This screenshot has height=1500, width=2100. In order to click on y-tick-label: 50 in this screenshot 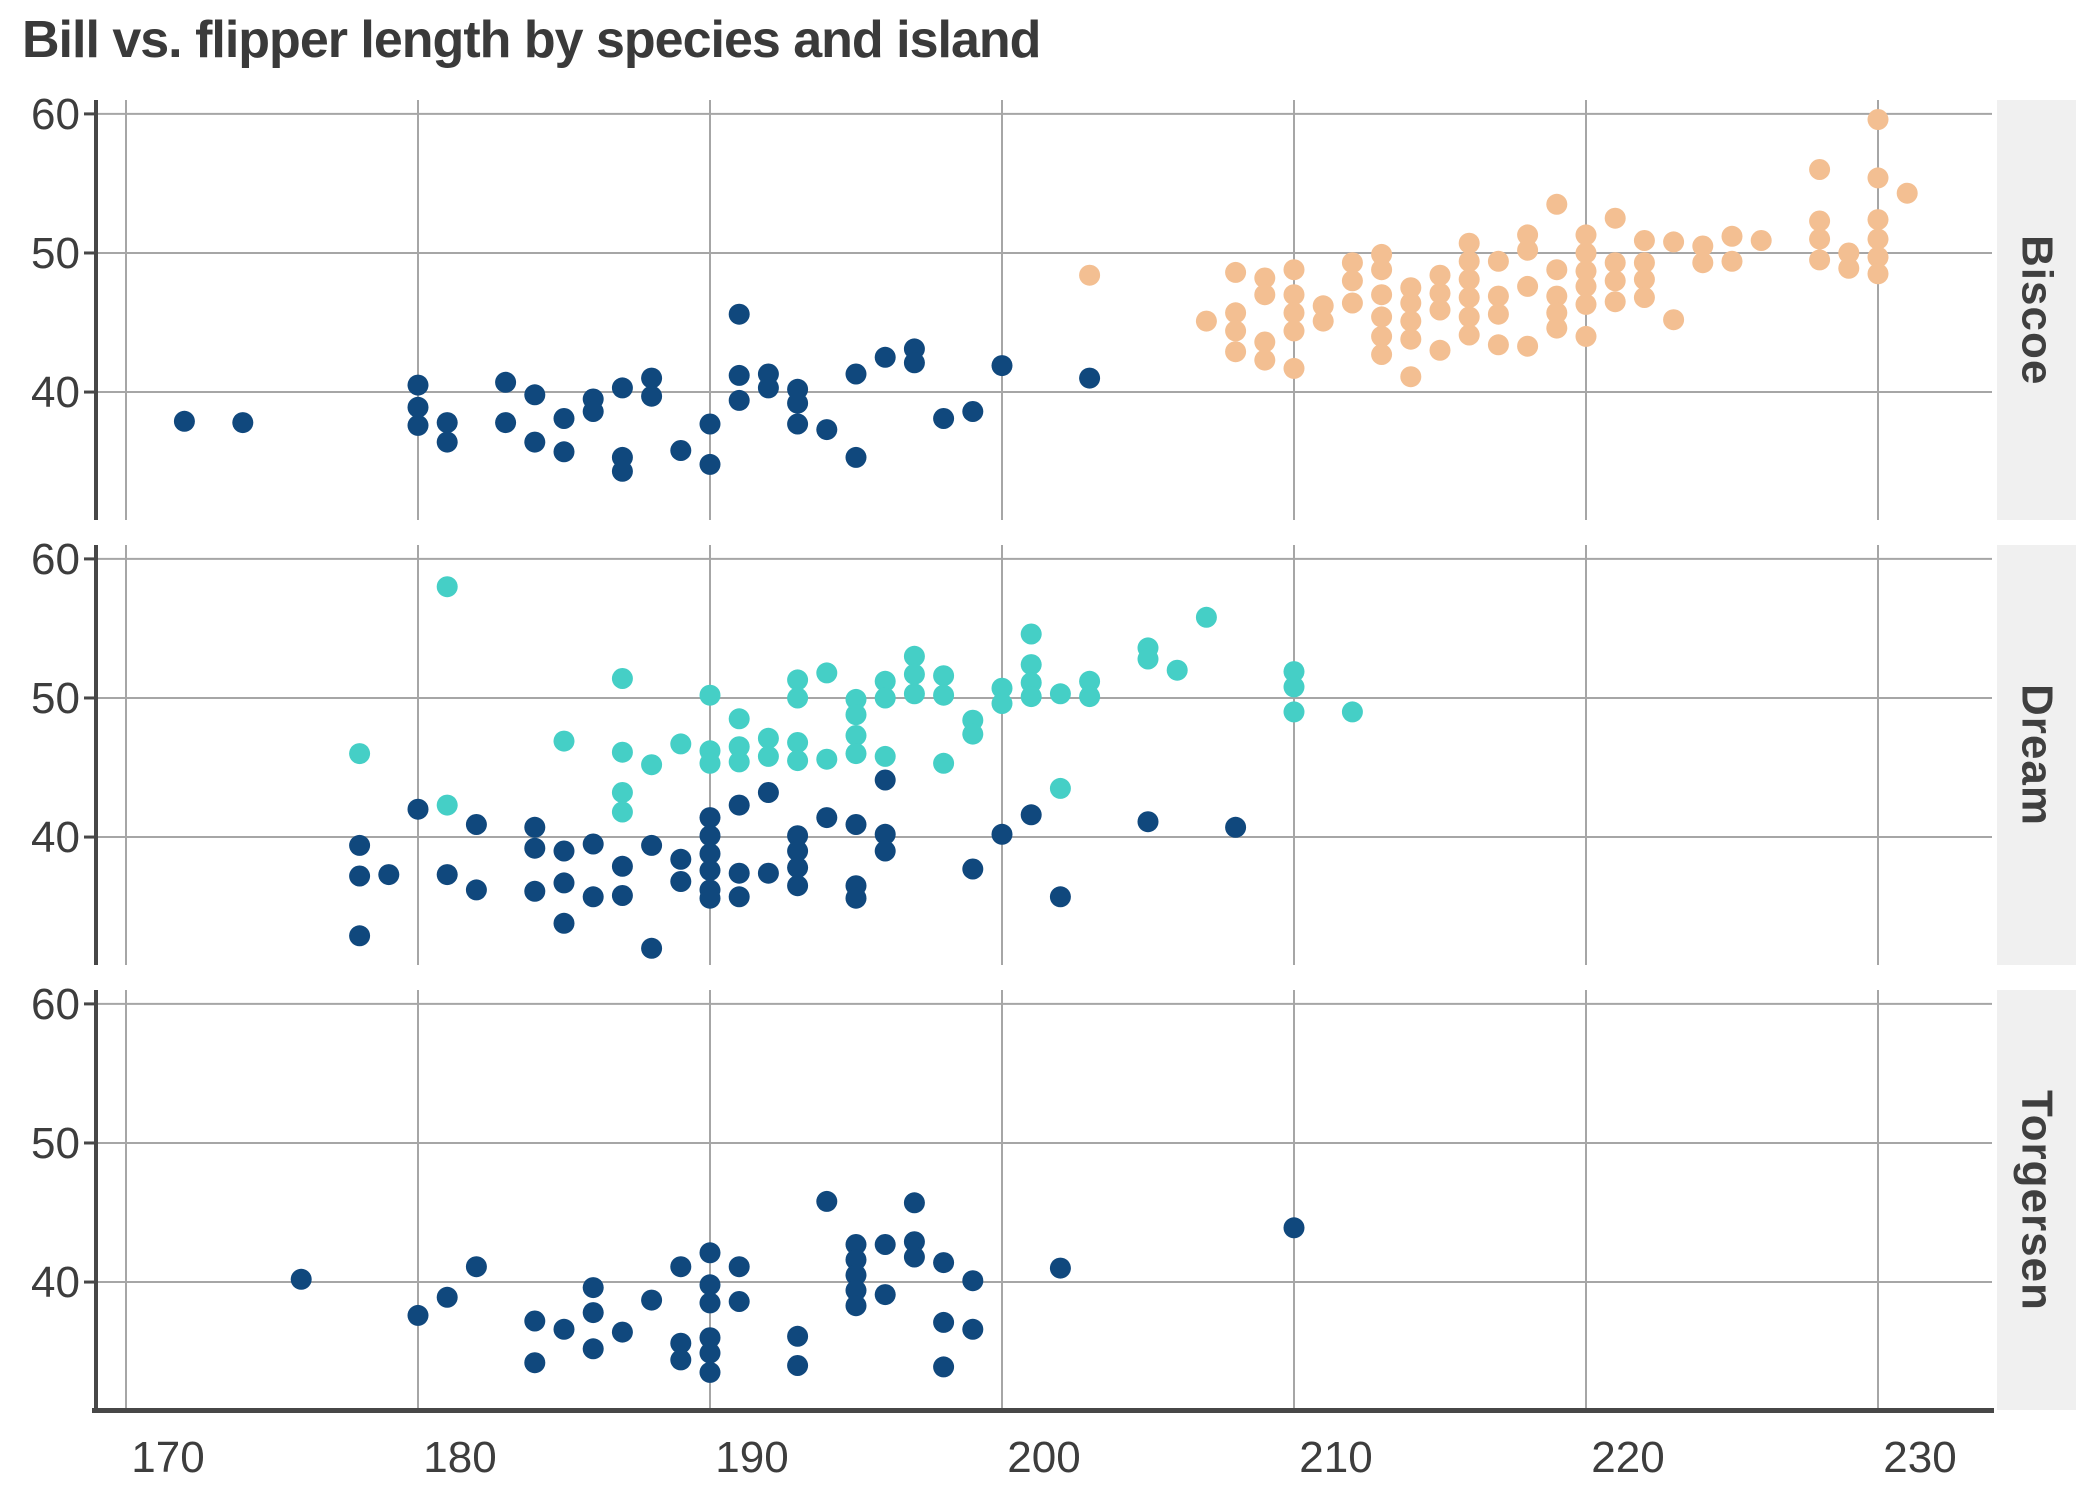, I will do `click(55, 1143)`.